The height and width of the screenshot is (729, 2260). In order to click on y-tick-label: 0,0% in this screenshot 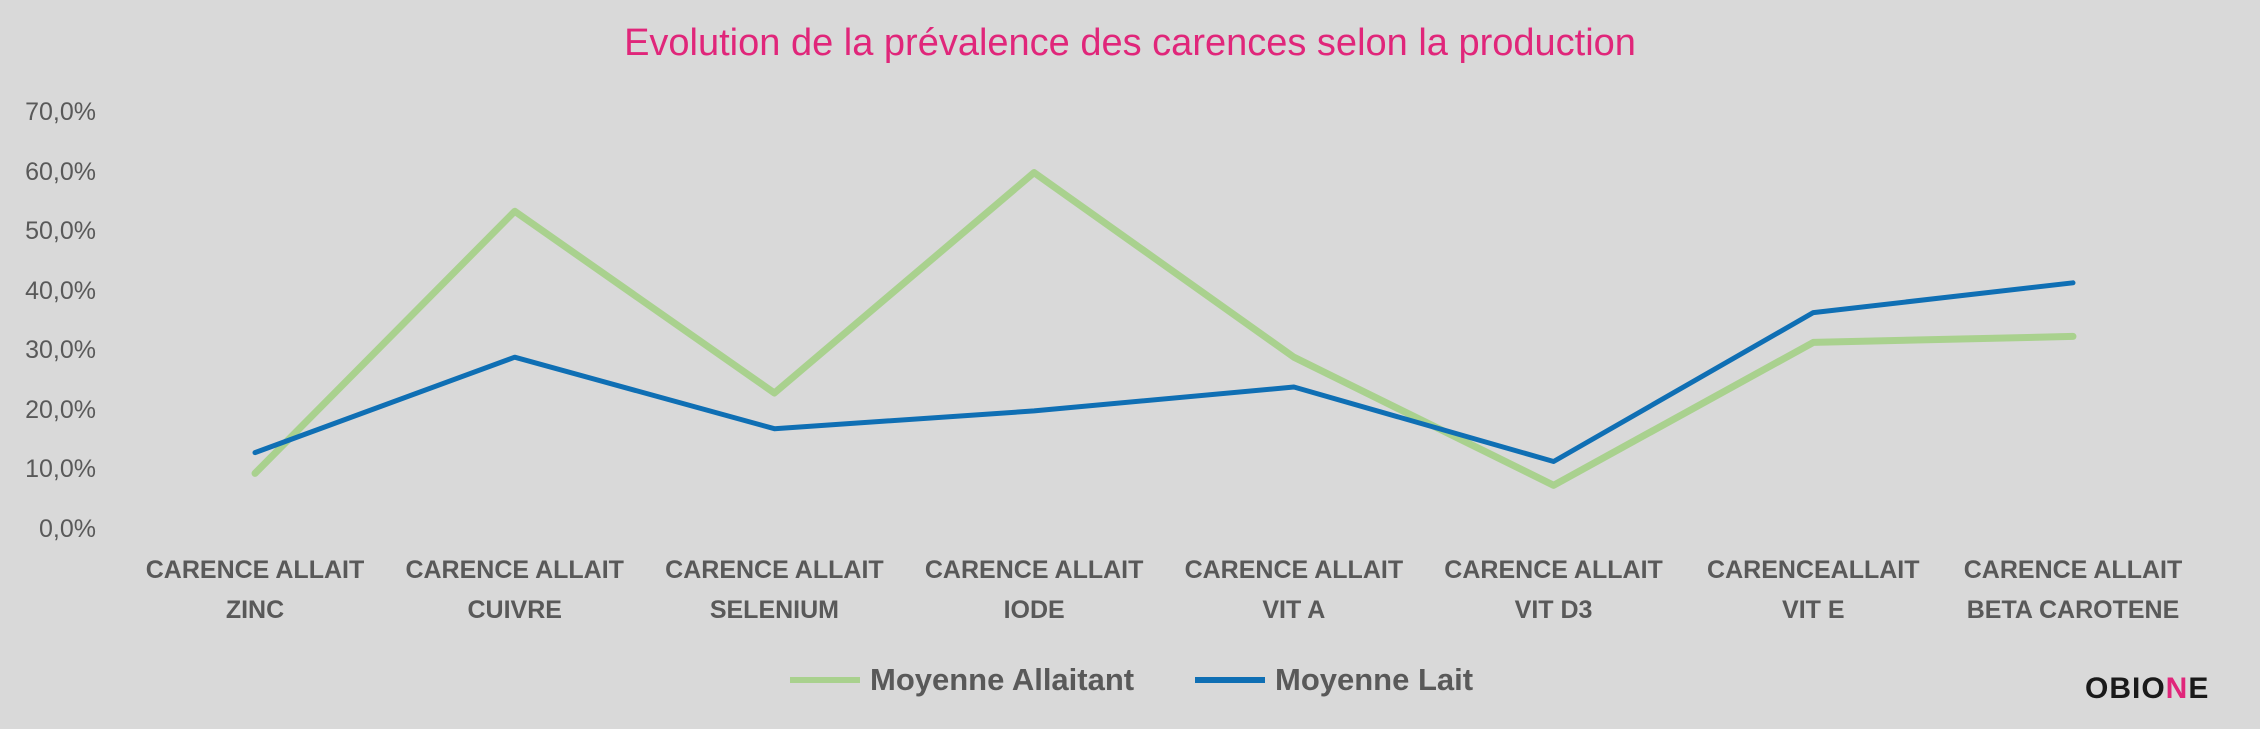, I will do `click(67, 529)`.